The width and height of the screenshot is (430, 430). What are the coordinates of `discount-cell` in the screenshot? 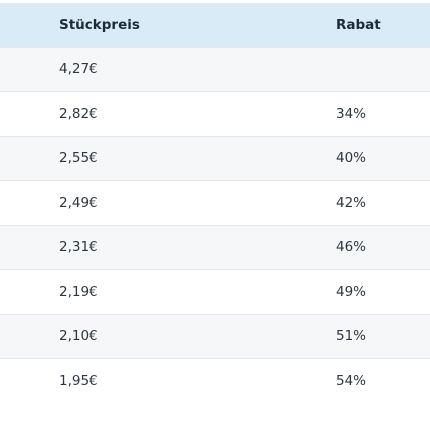 It's located at (383, 69).